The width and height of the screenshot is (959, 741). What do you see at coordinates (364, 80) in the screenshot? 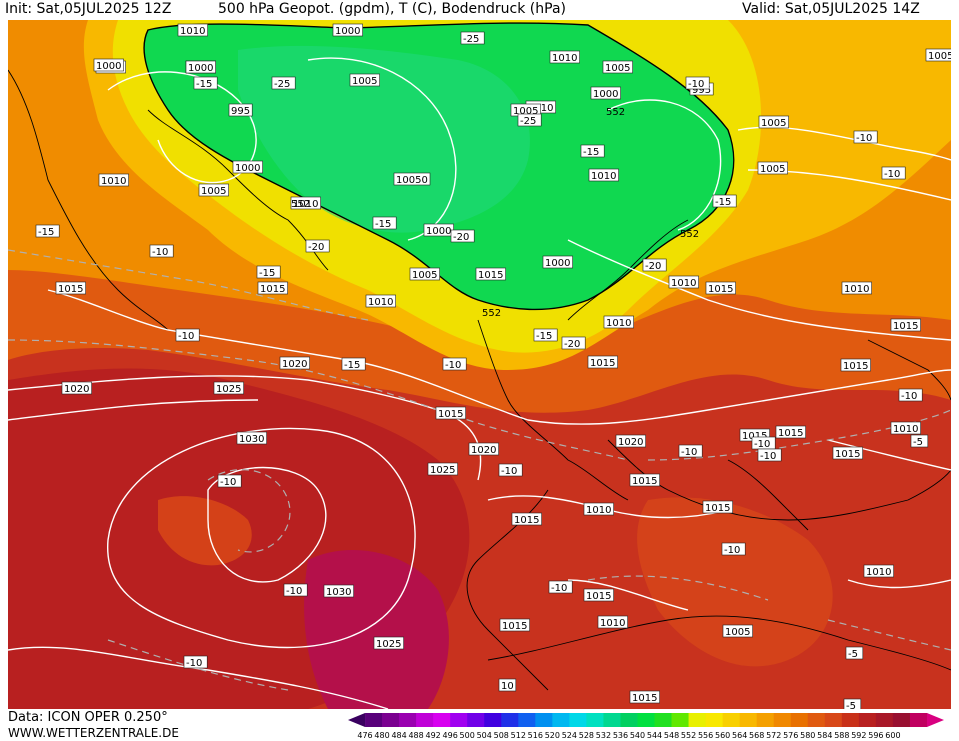
I see `pressure-label: 1005` at bounding box center [364, 80].